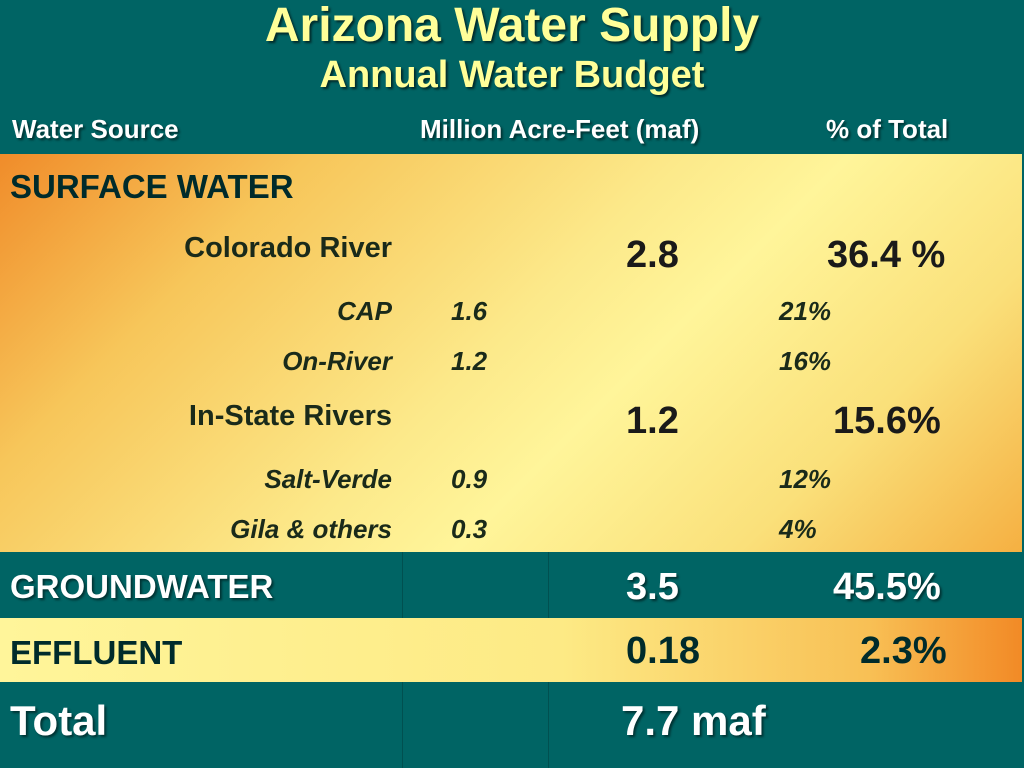 The width and height of the screenshot is (1024, 768). What do you see at coordinates (512, 75) in the screenshot?
I see `slide-subtitle: Annual Water Budget` at bounding box center [512, 75].